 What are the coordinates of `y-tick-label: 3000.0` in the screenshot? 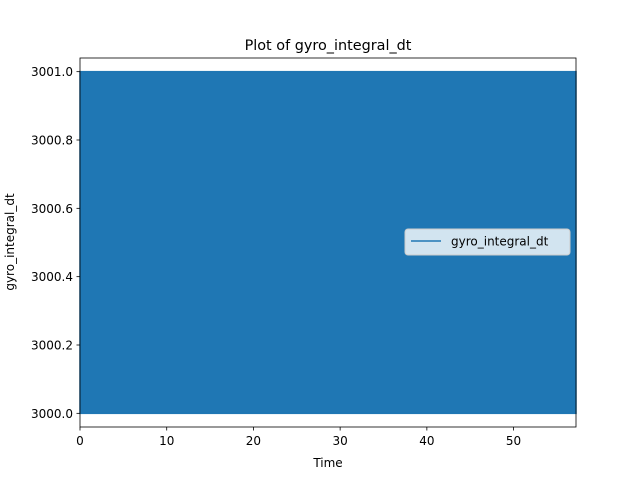 It's located at (52, 414).